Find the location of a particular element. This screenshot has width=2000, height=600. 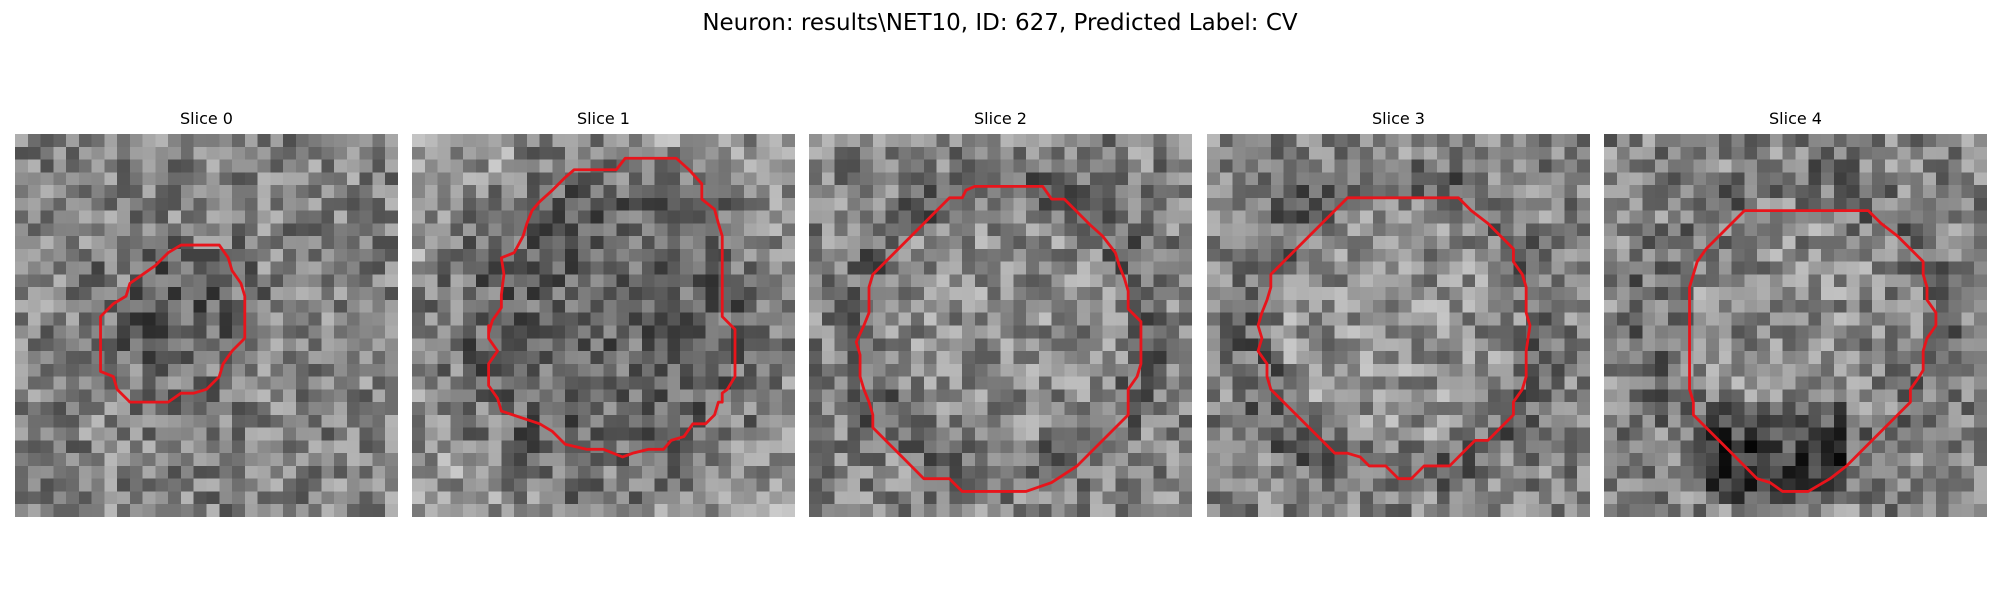

slice-panel-4: Slice 4 is located at coordinates (1795, 310).